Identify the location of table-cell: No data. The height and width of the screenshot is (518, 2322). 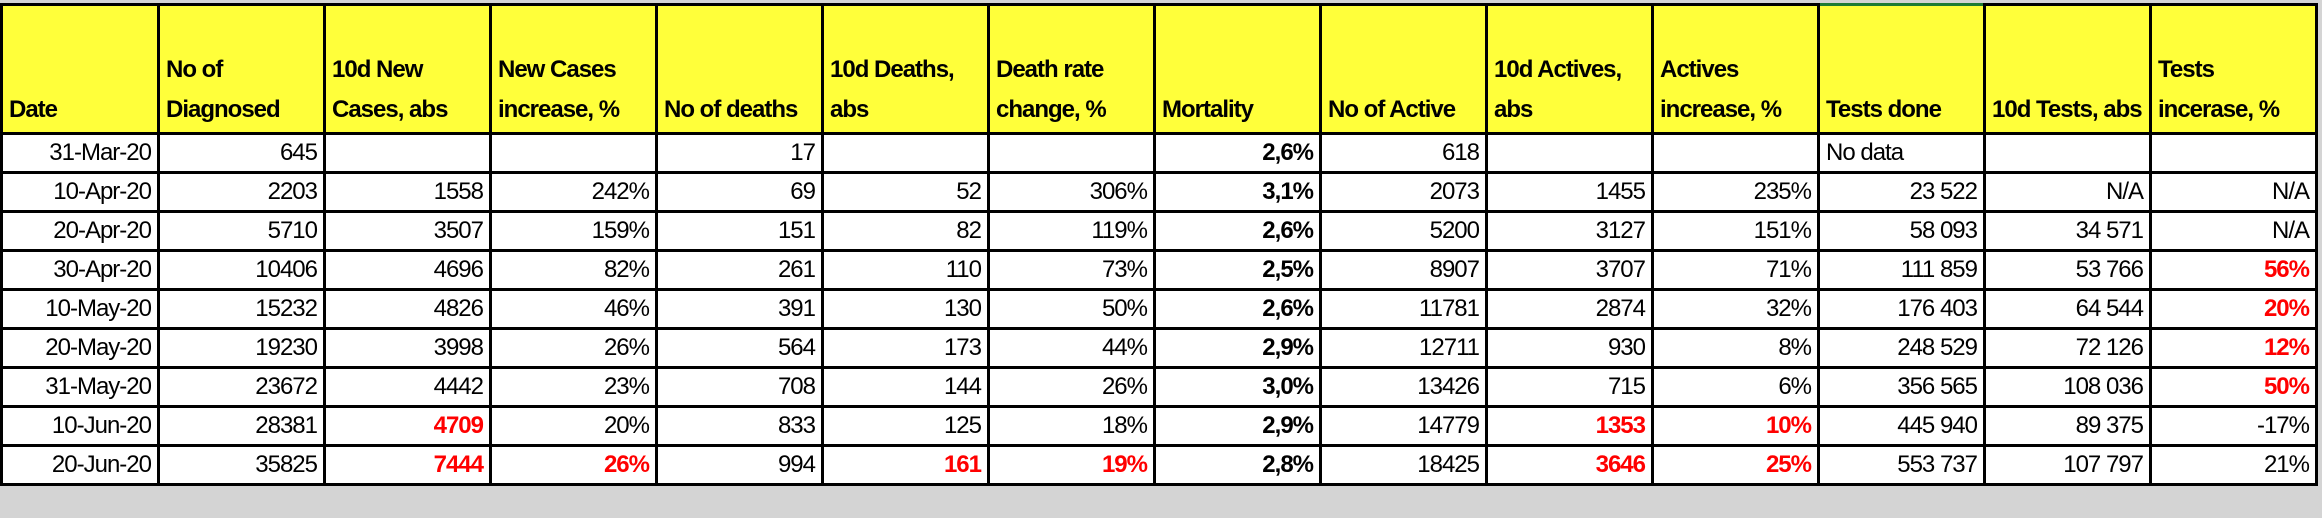
(1901, 153).